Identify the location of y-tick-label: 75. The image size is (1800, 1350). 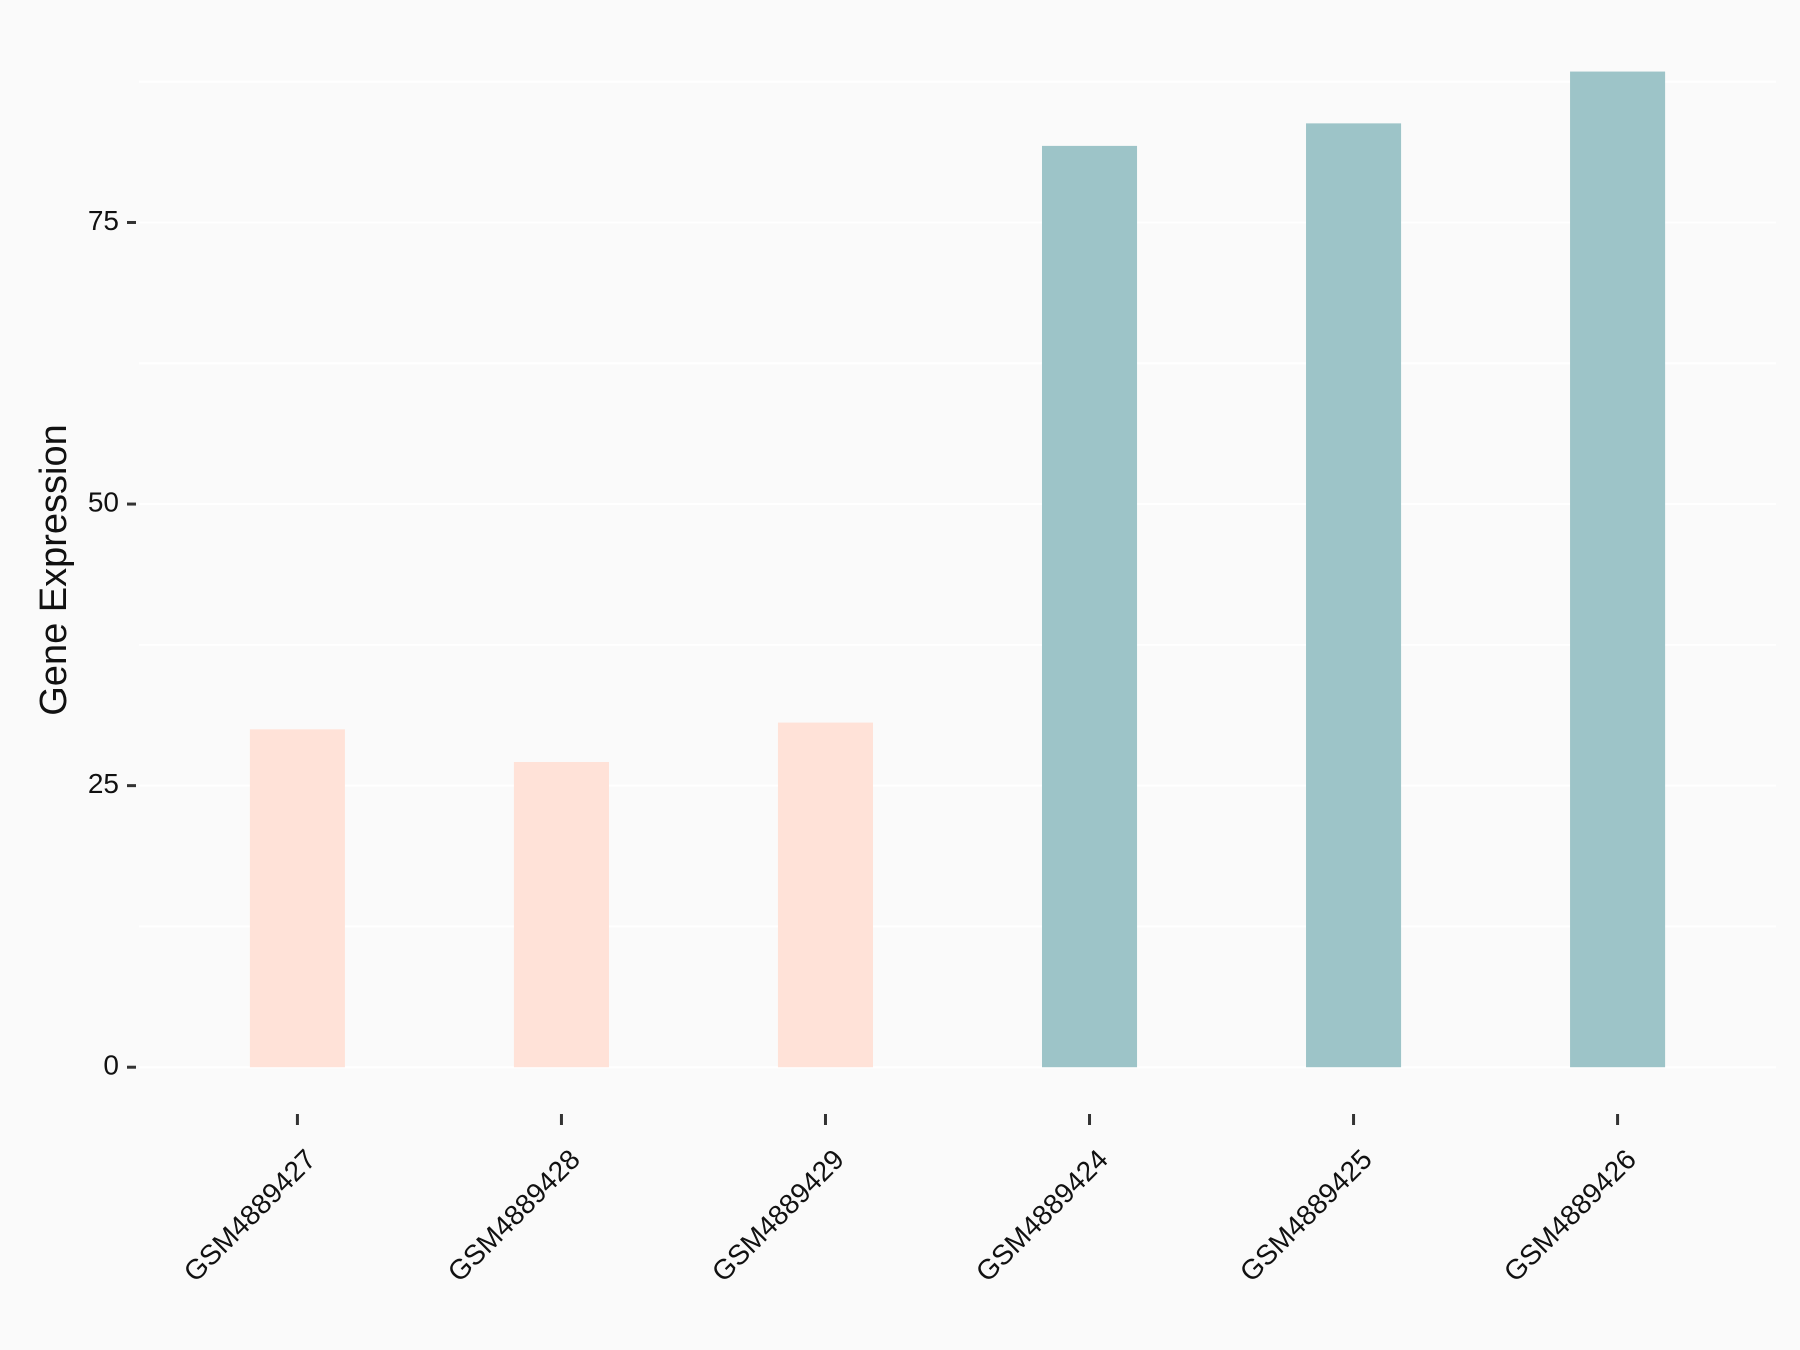
(103, 220).